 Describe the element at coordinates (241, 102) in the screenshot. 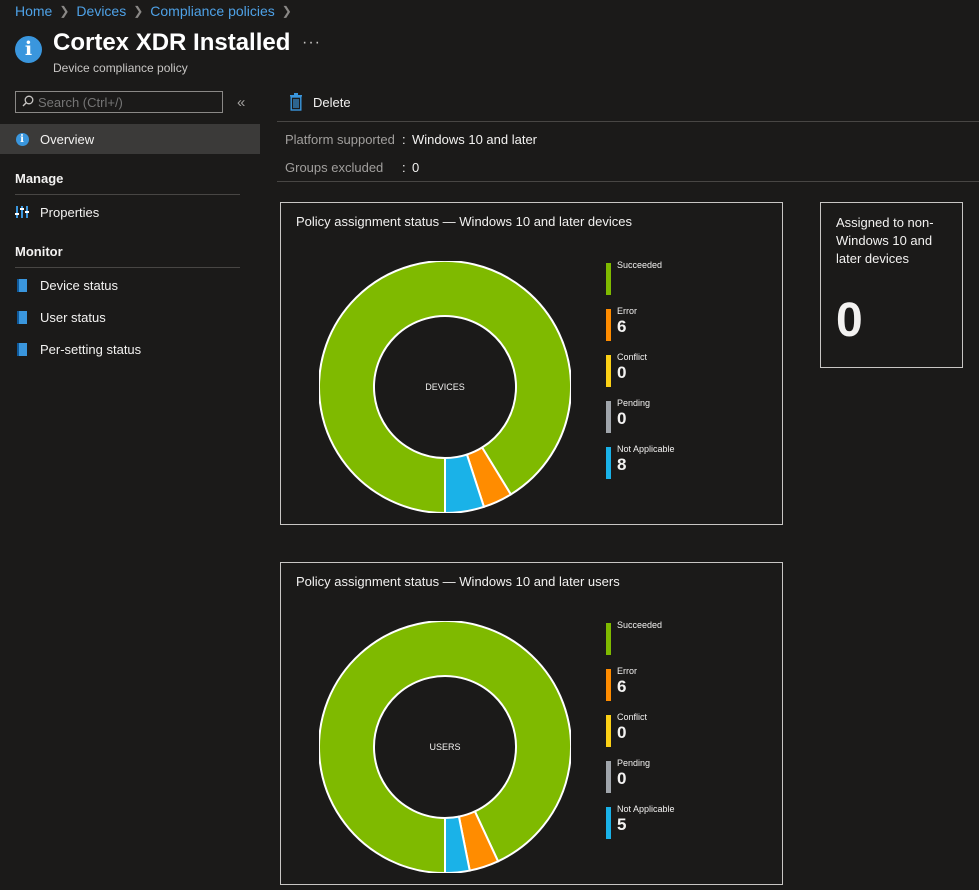

I see `collapse-sidebar-button: «` at that location.